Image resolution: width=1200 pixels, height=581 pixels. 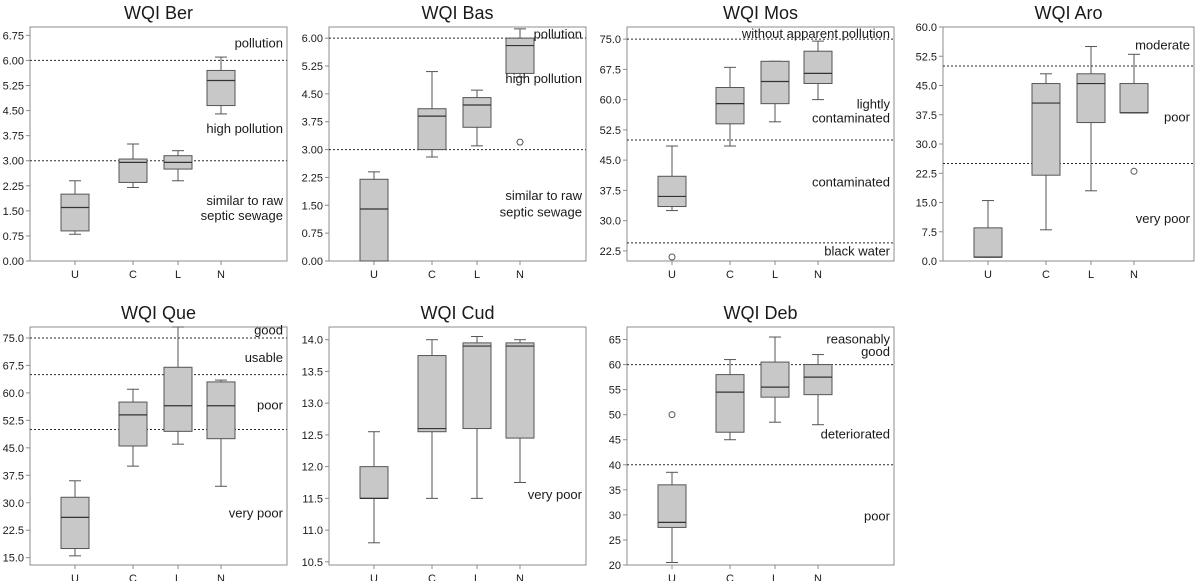 What do you see at coordinates (851, 118) in the screenshot?
I see `zone-label: contaminated` at bounding box center [851, 118].